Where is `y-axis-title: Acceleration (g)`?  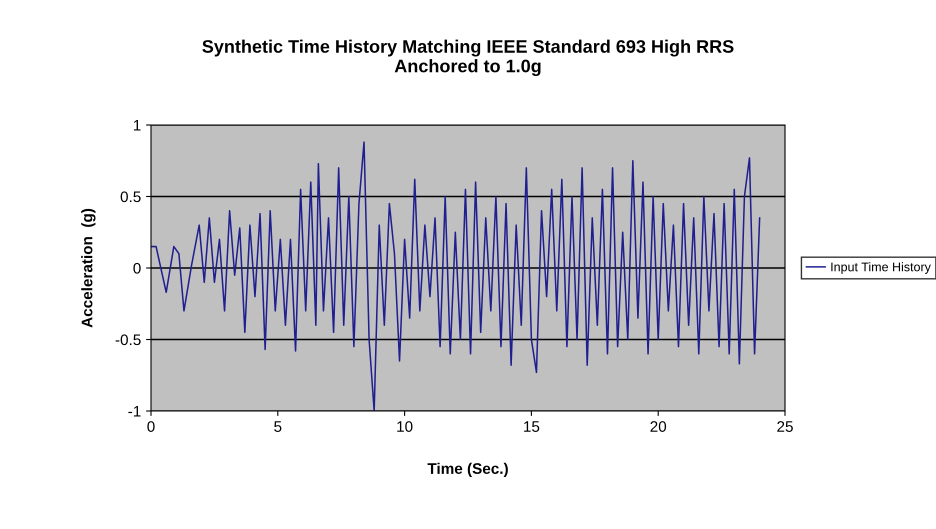
y-axis-title: Acceleration (g) is located at coordinates (88, 268).